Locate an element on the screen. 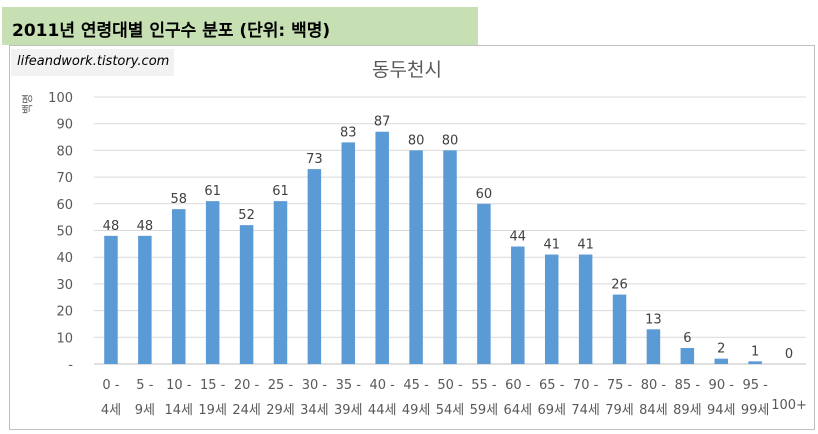 Image resolution: width=818 pixels, height=434 pixels. x-tick-label: 49세 is located at coordinates (416, 410).